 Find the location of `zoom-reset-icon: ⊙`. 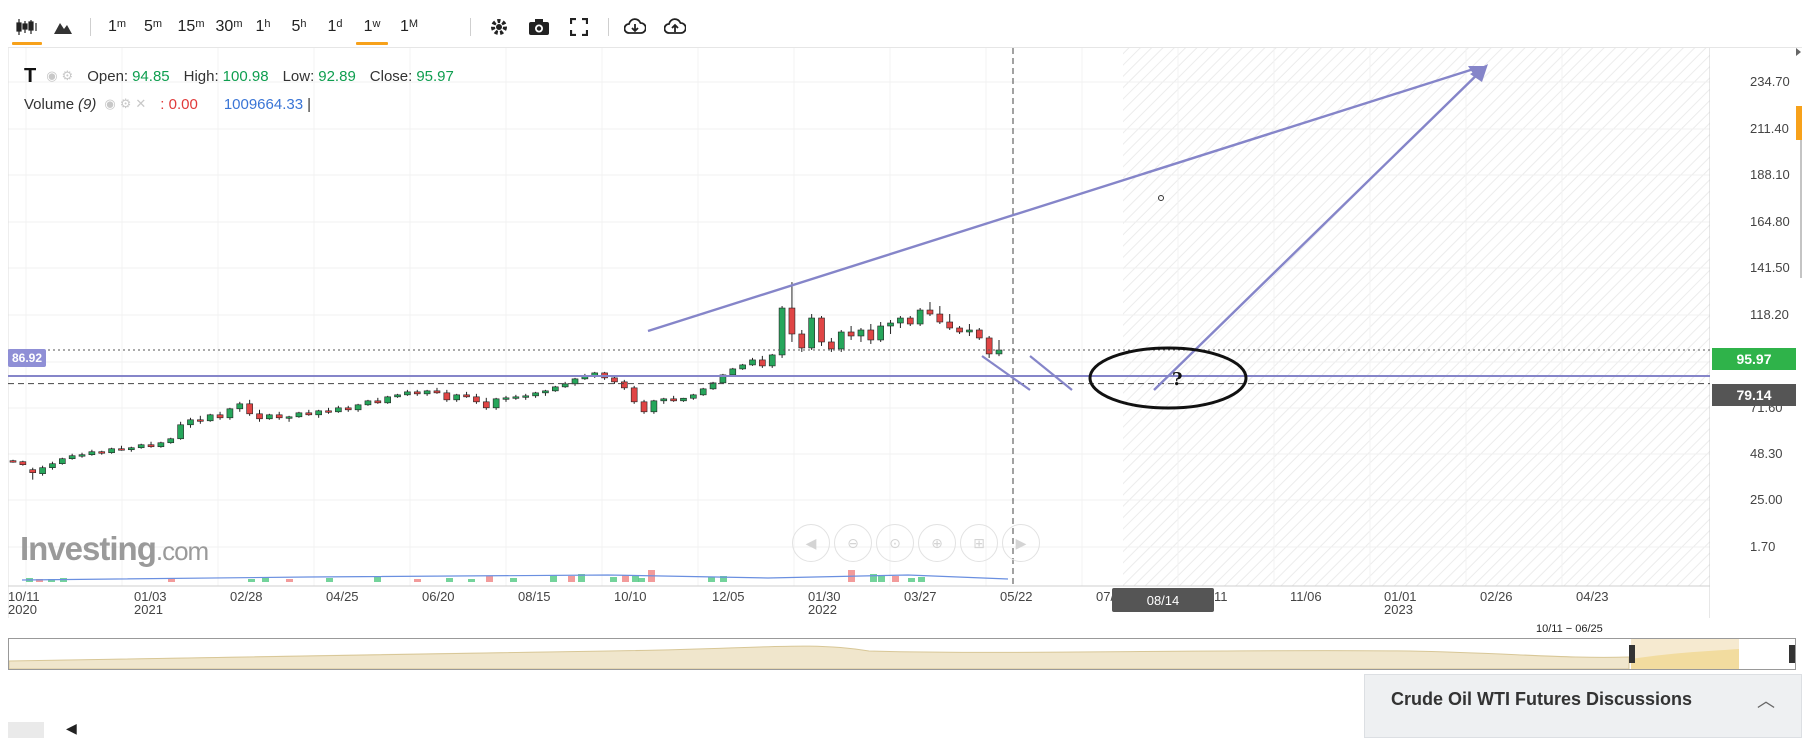

zoom-reset-icon: ⊙ is located at coordinates (895, 543).